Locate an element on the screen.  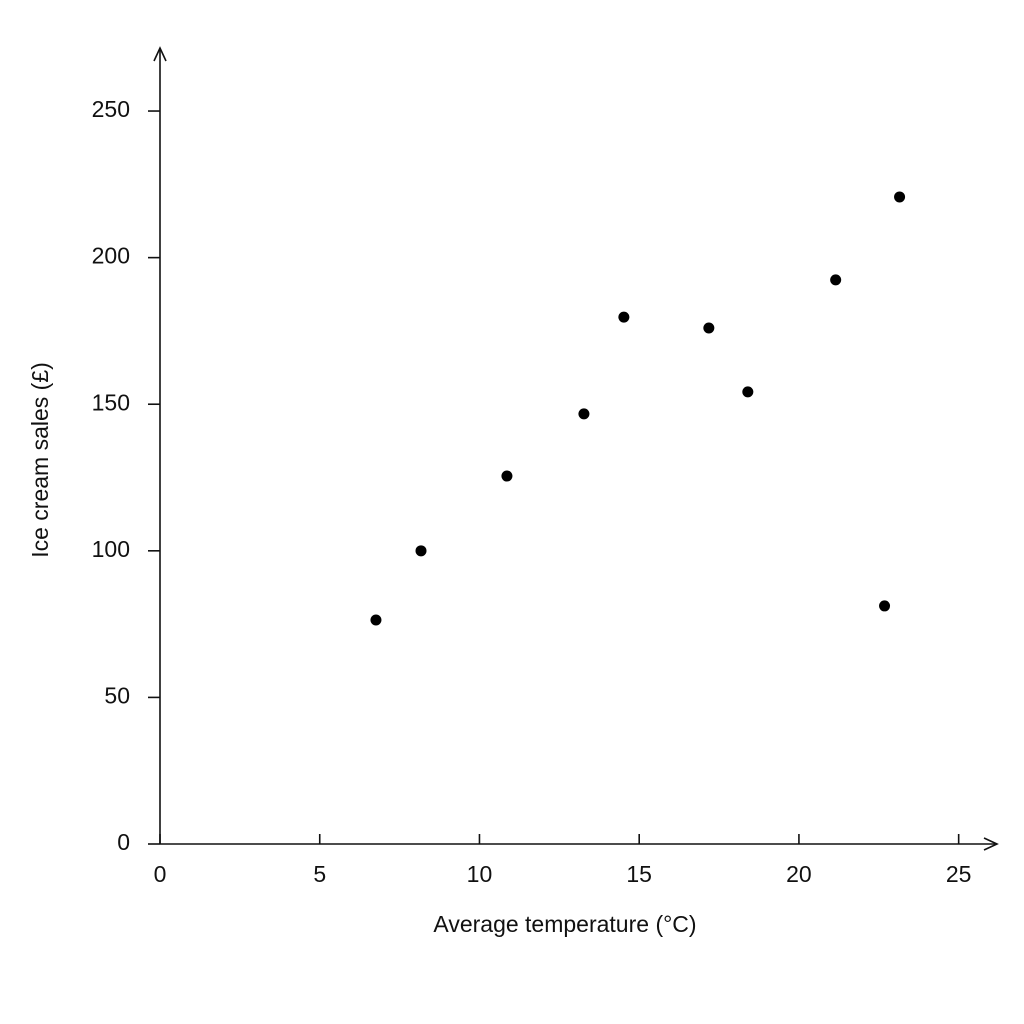
y-tick-label: 200 is located at coordinates (111, 256).